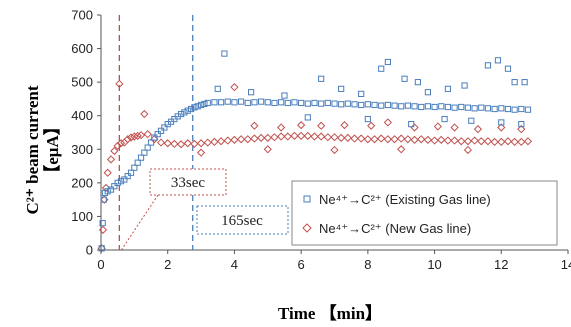  What do you see at coordinates (32, 149) in the screenshot?
I see `y-axis-title-line1: C²⁺ beam current` at bounding box center [32, 149].